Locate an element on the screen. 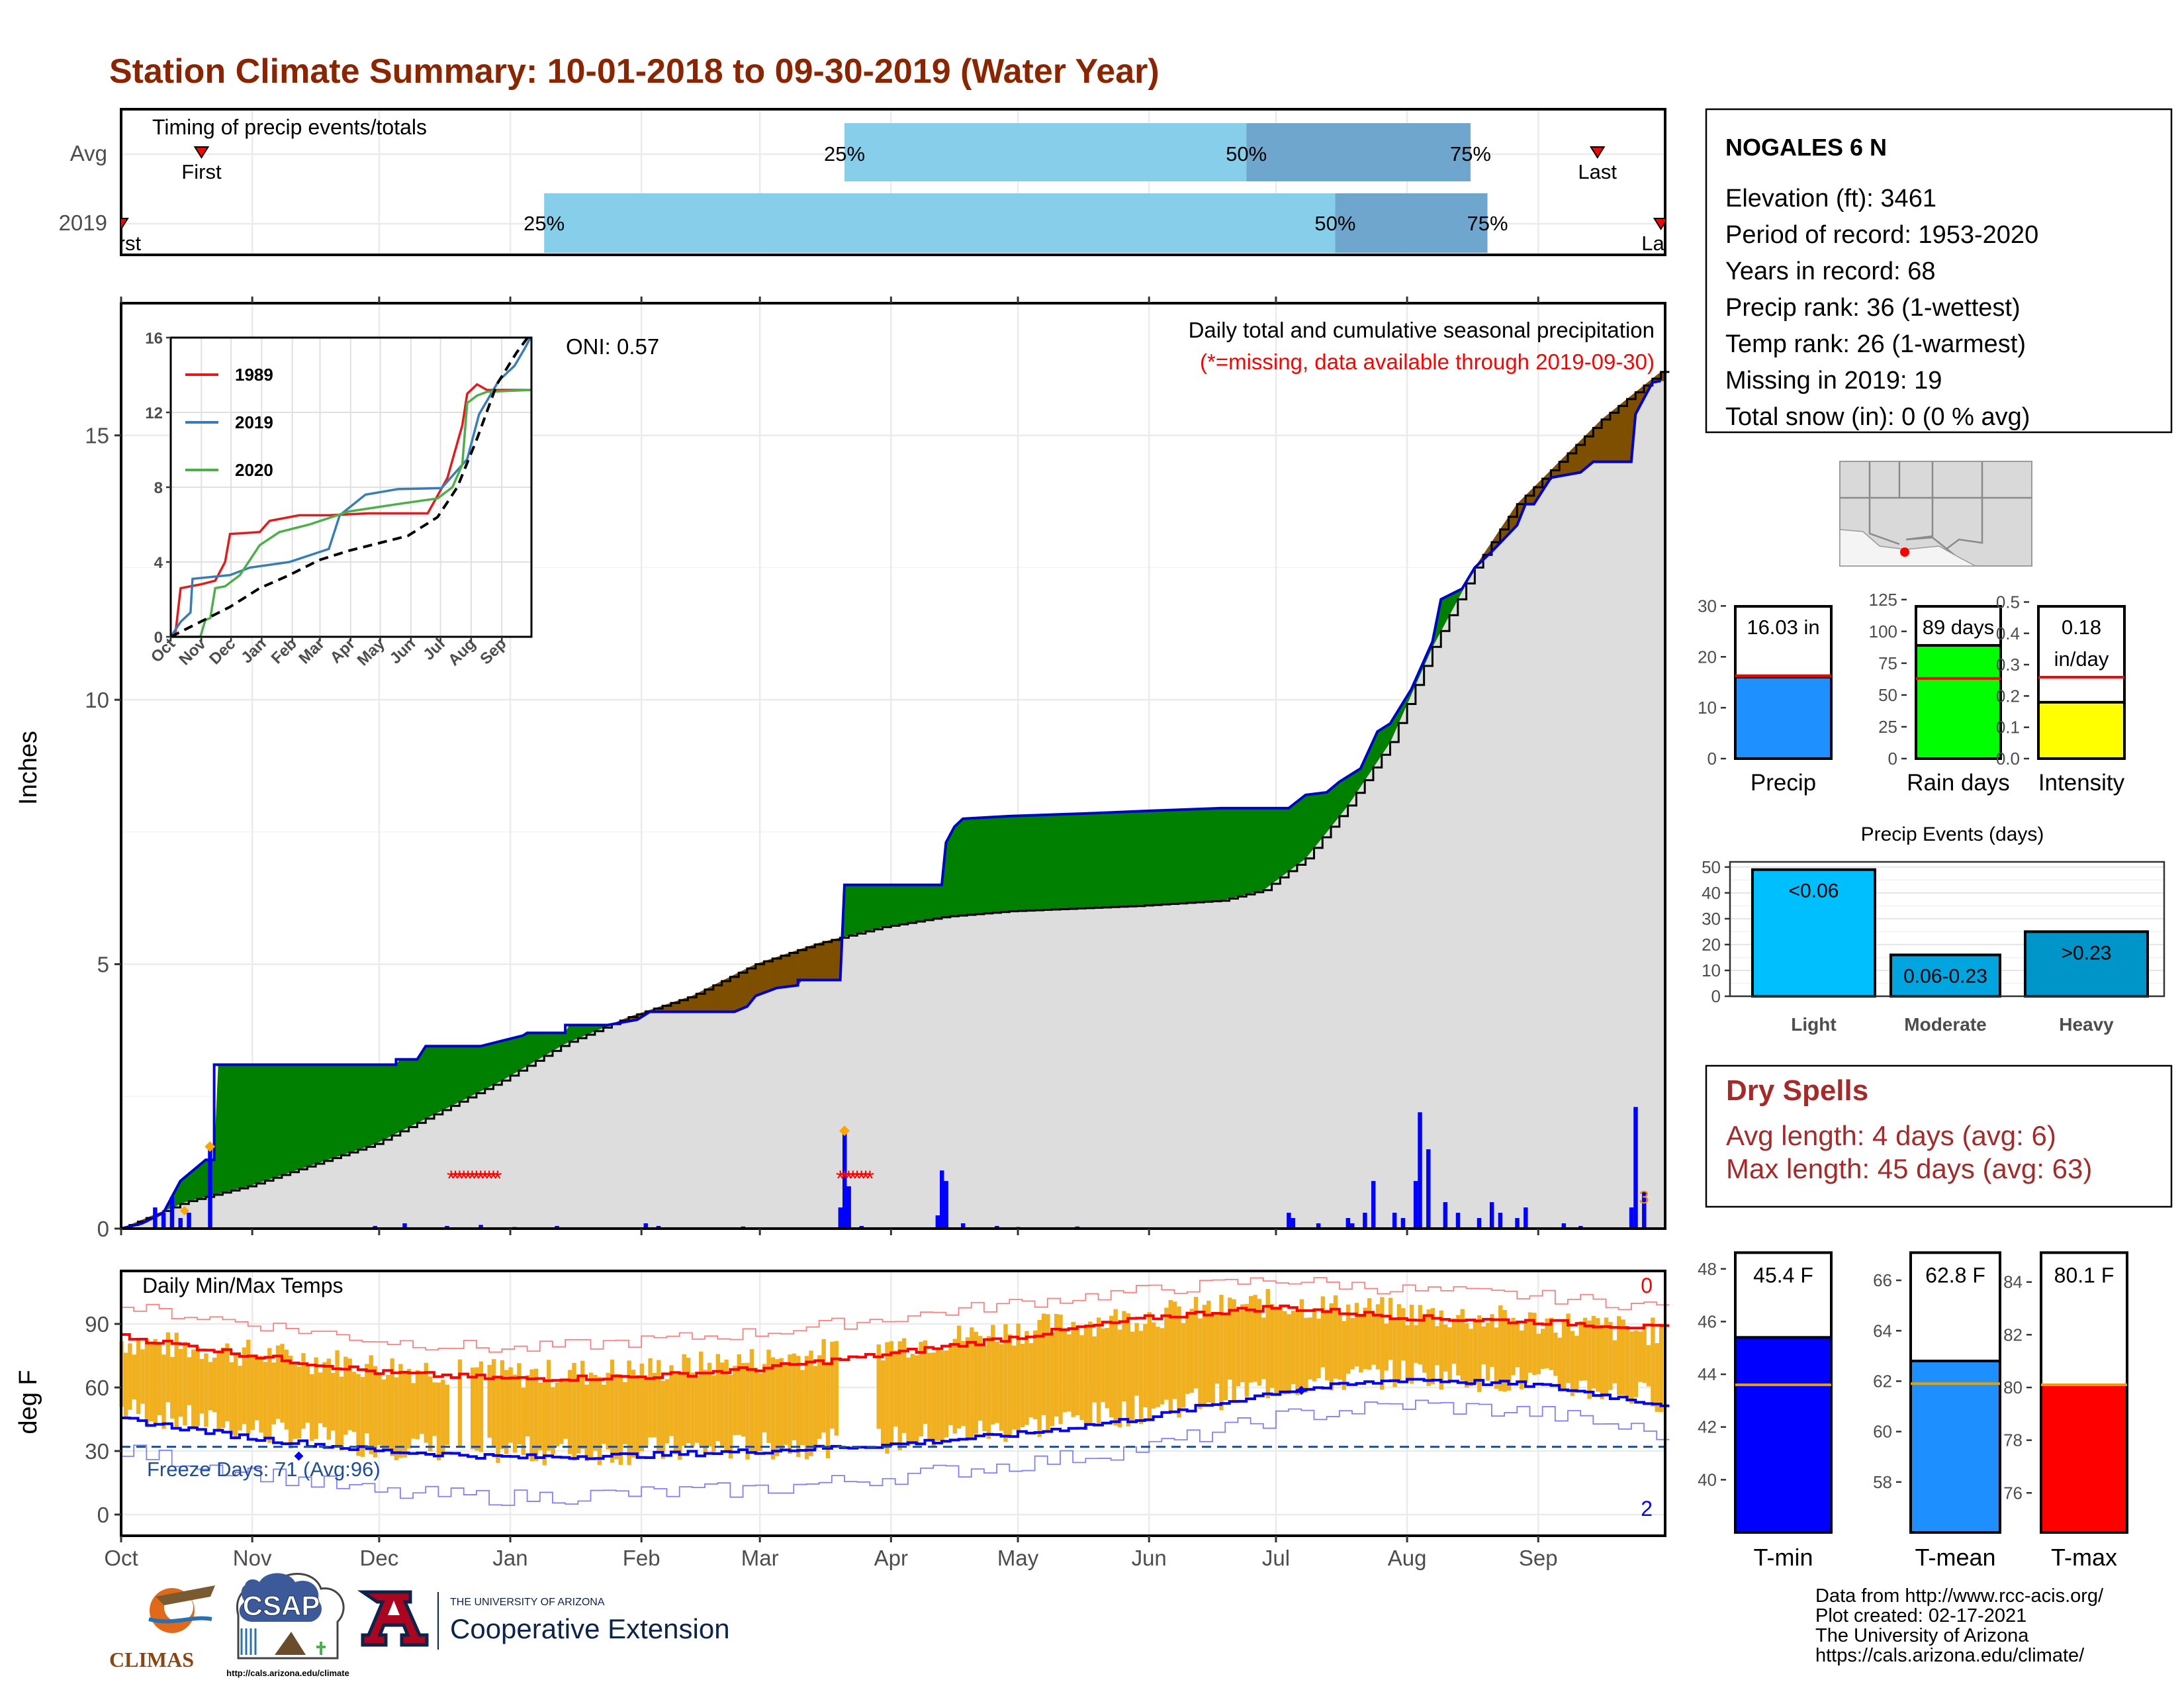 This screenshot has height=1688, width=2184. timing-event-label: First is located at coordinates (202, 171).